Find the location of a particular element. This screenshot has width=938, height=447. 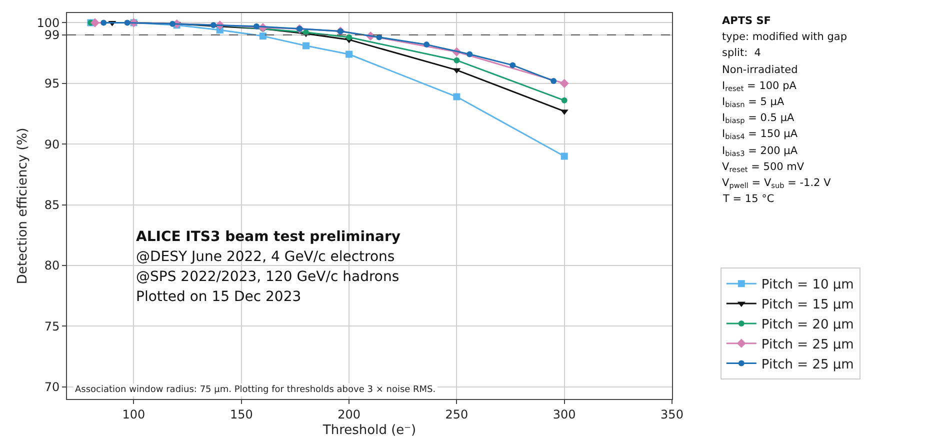

text: I$_{bias3}$ = 200 µA is located at coordinates (760, 151).